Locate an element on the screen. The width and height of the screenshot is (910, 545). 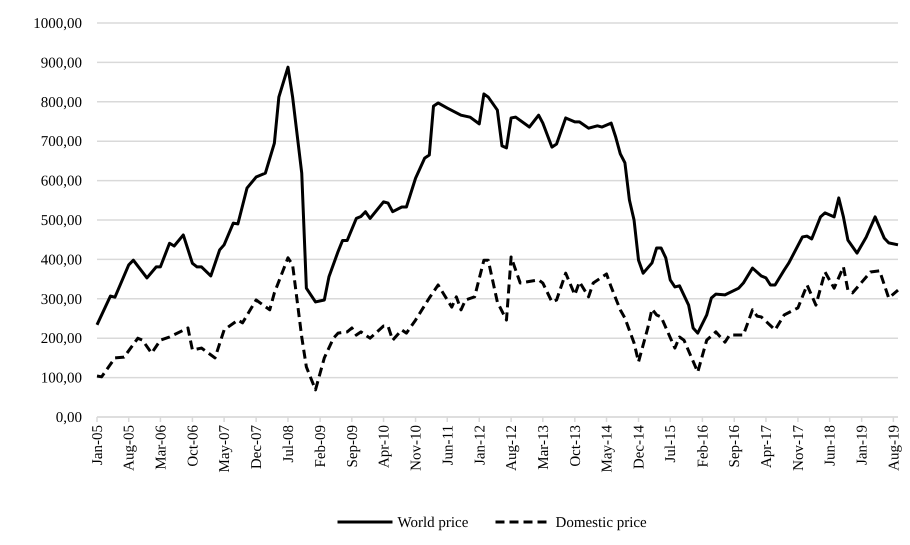
x-tick-label: Oct-13 is located at coordinates (576, 446).